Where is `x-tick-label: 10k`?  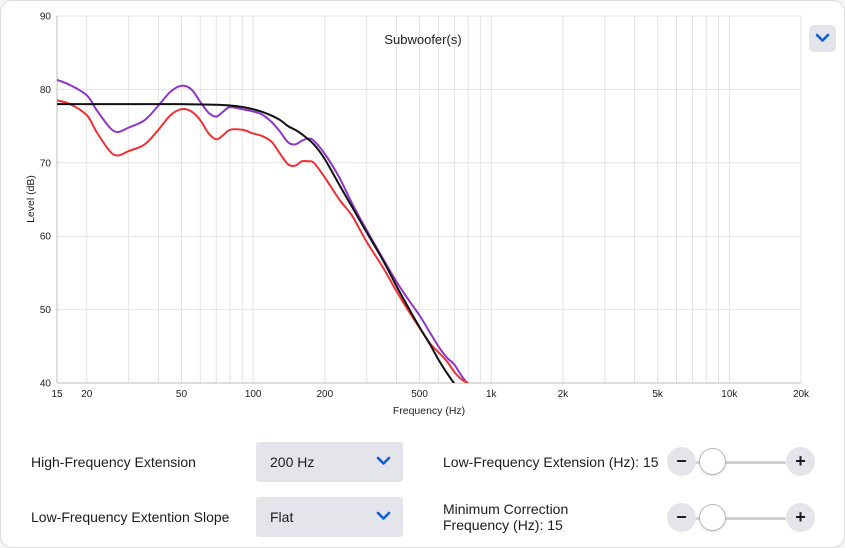 x-tick-label: 10k is located at coordinates (729, 394).